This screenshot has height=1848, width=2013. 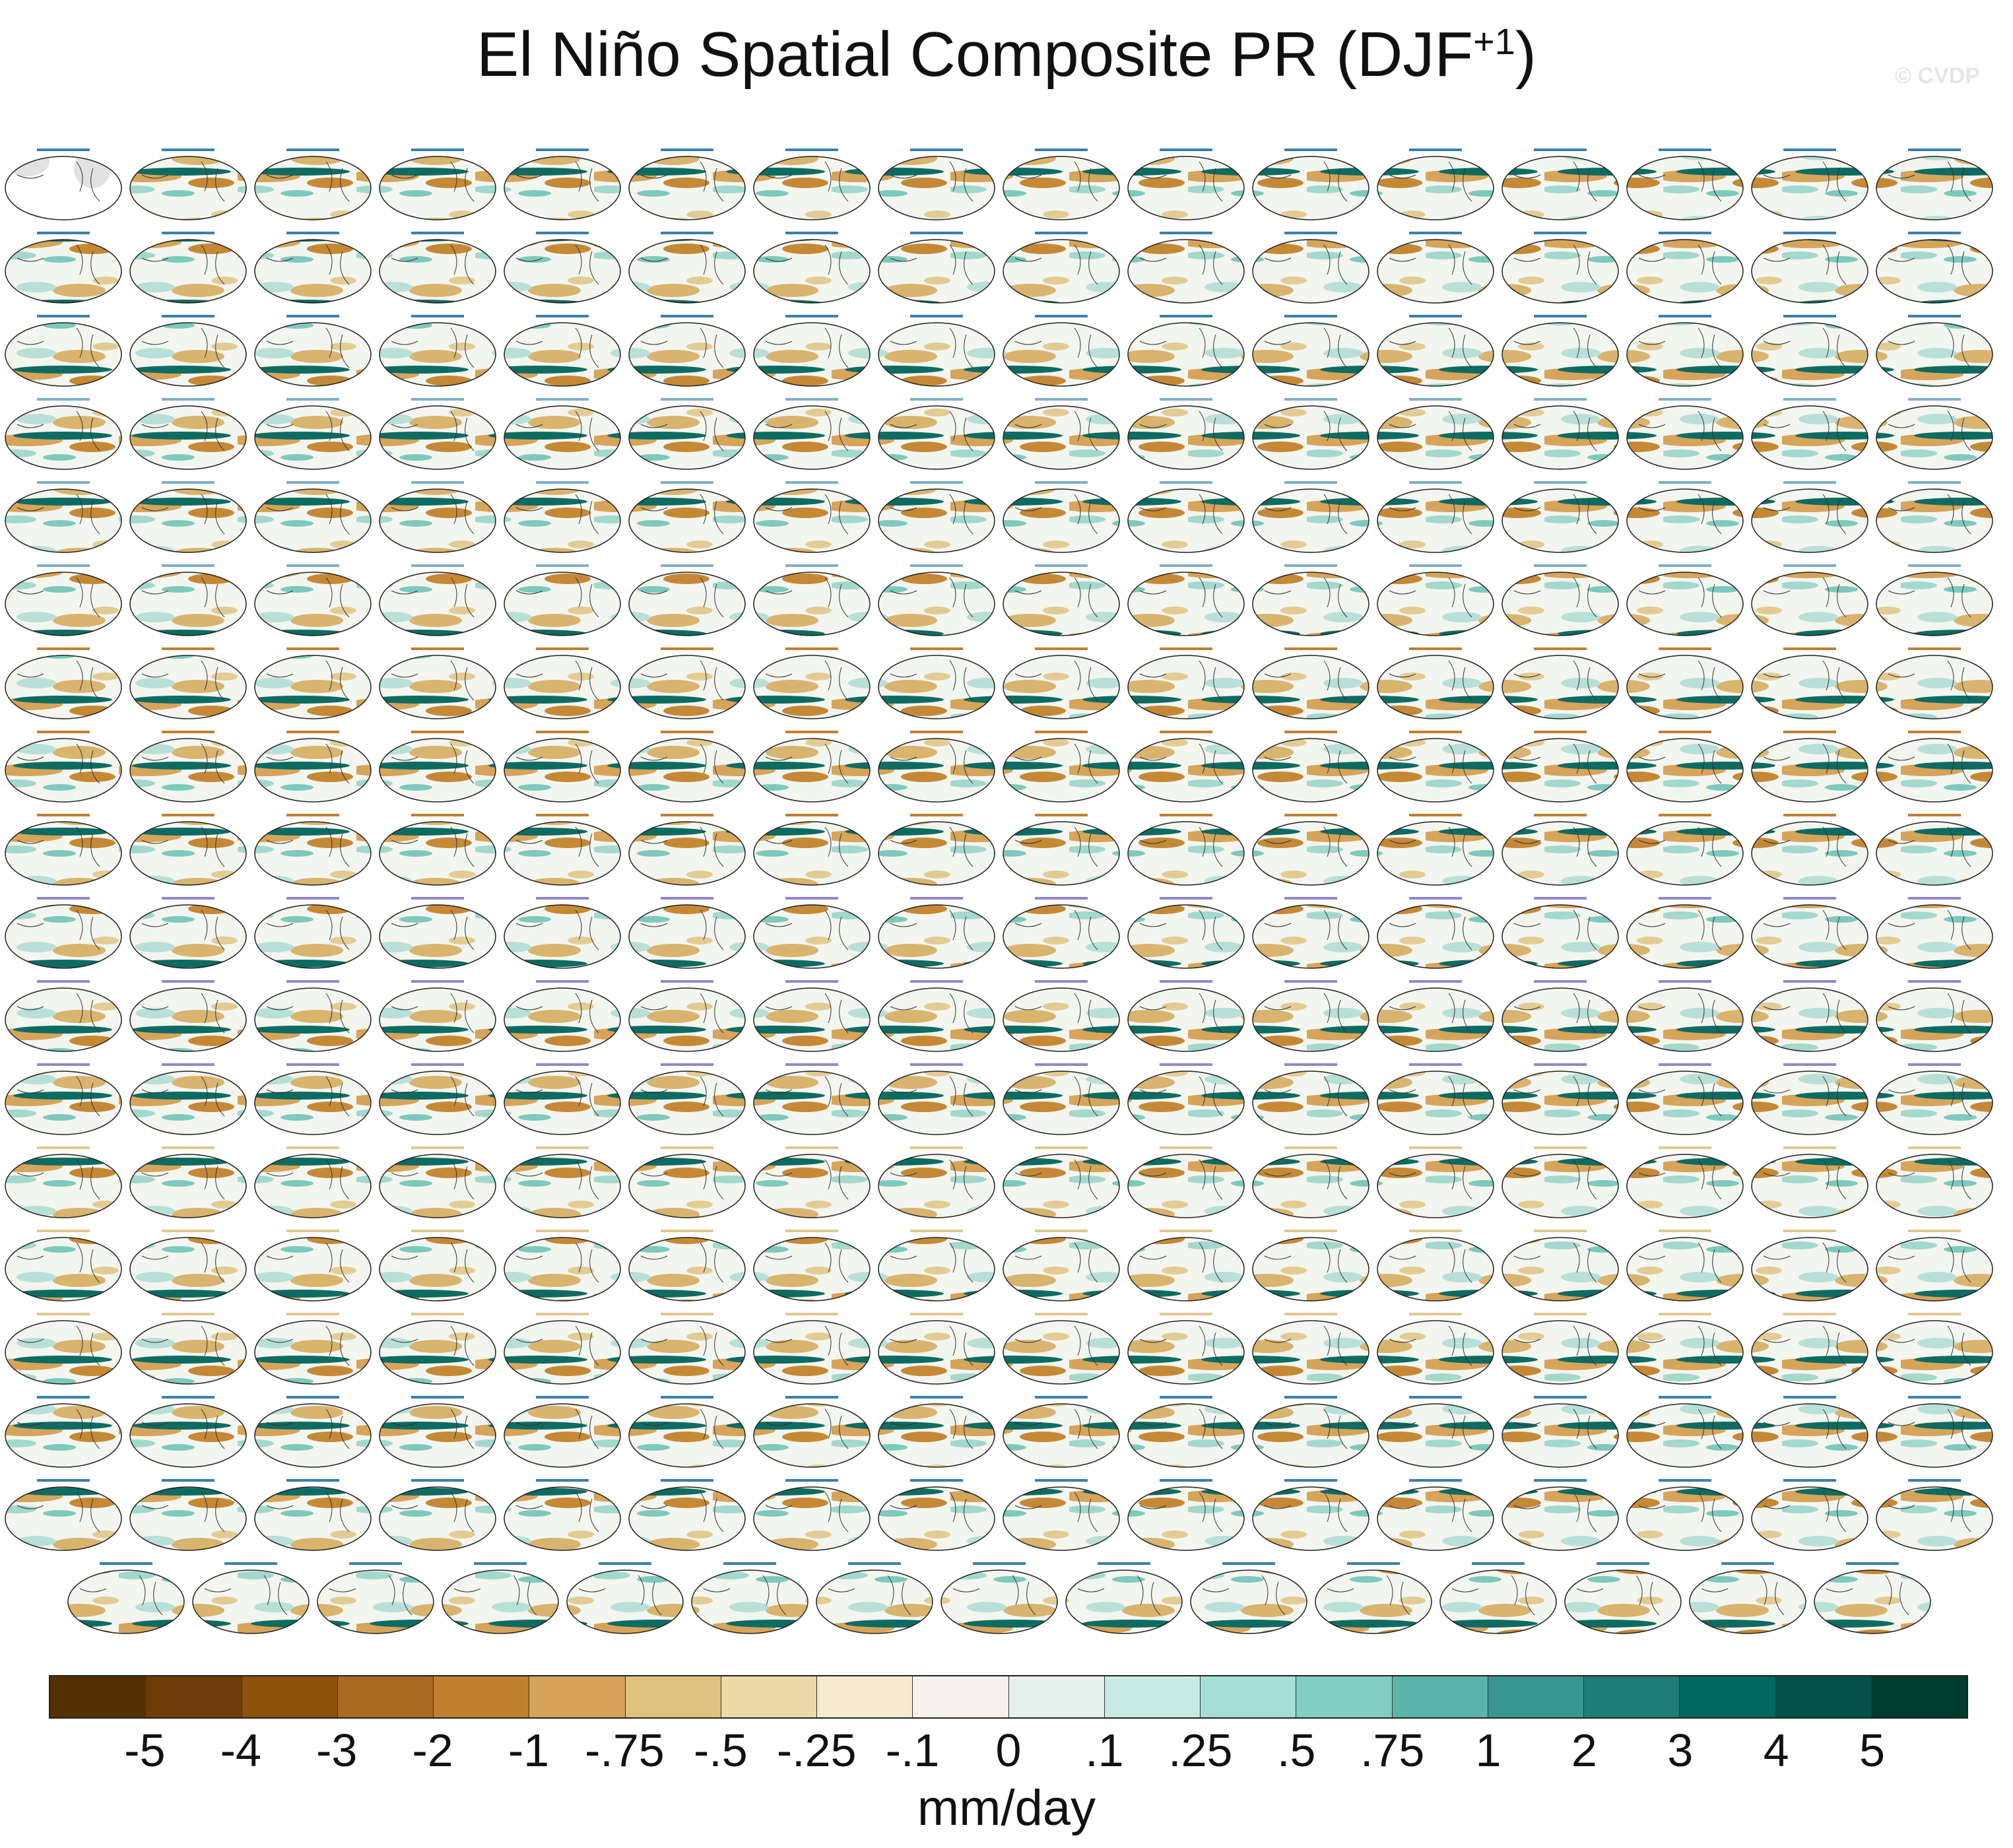 What do you see at coordinates (1249, 1696) in the screenshot?
I see `colorbar-segment` at bounding box center [1249, 1696].